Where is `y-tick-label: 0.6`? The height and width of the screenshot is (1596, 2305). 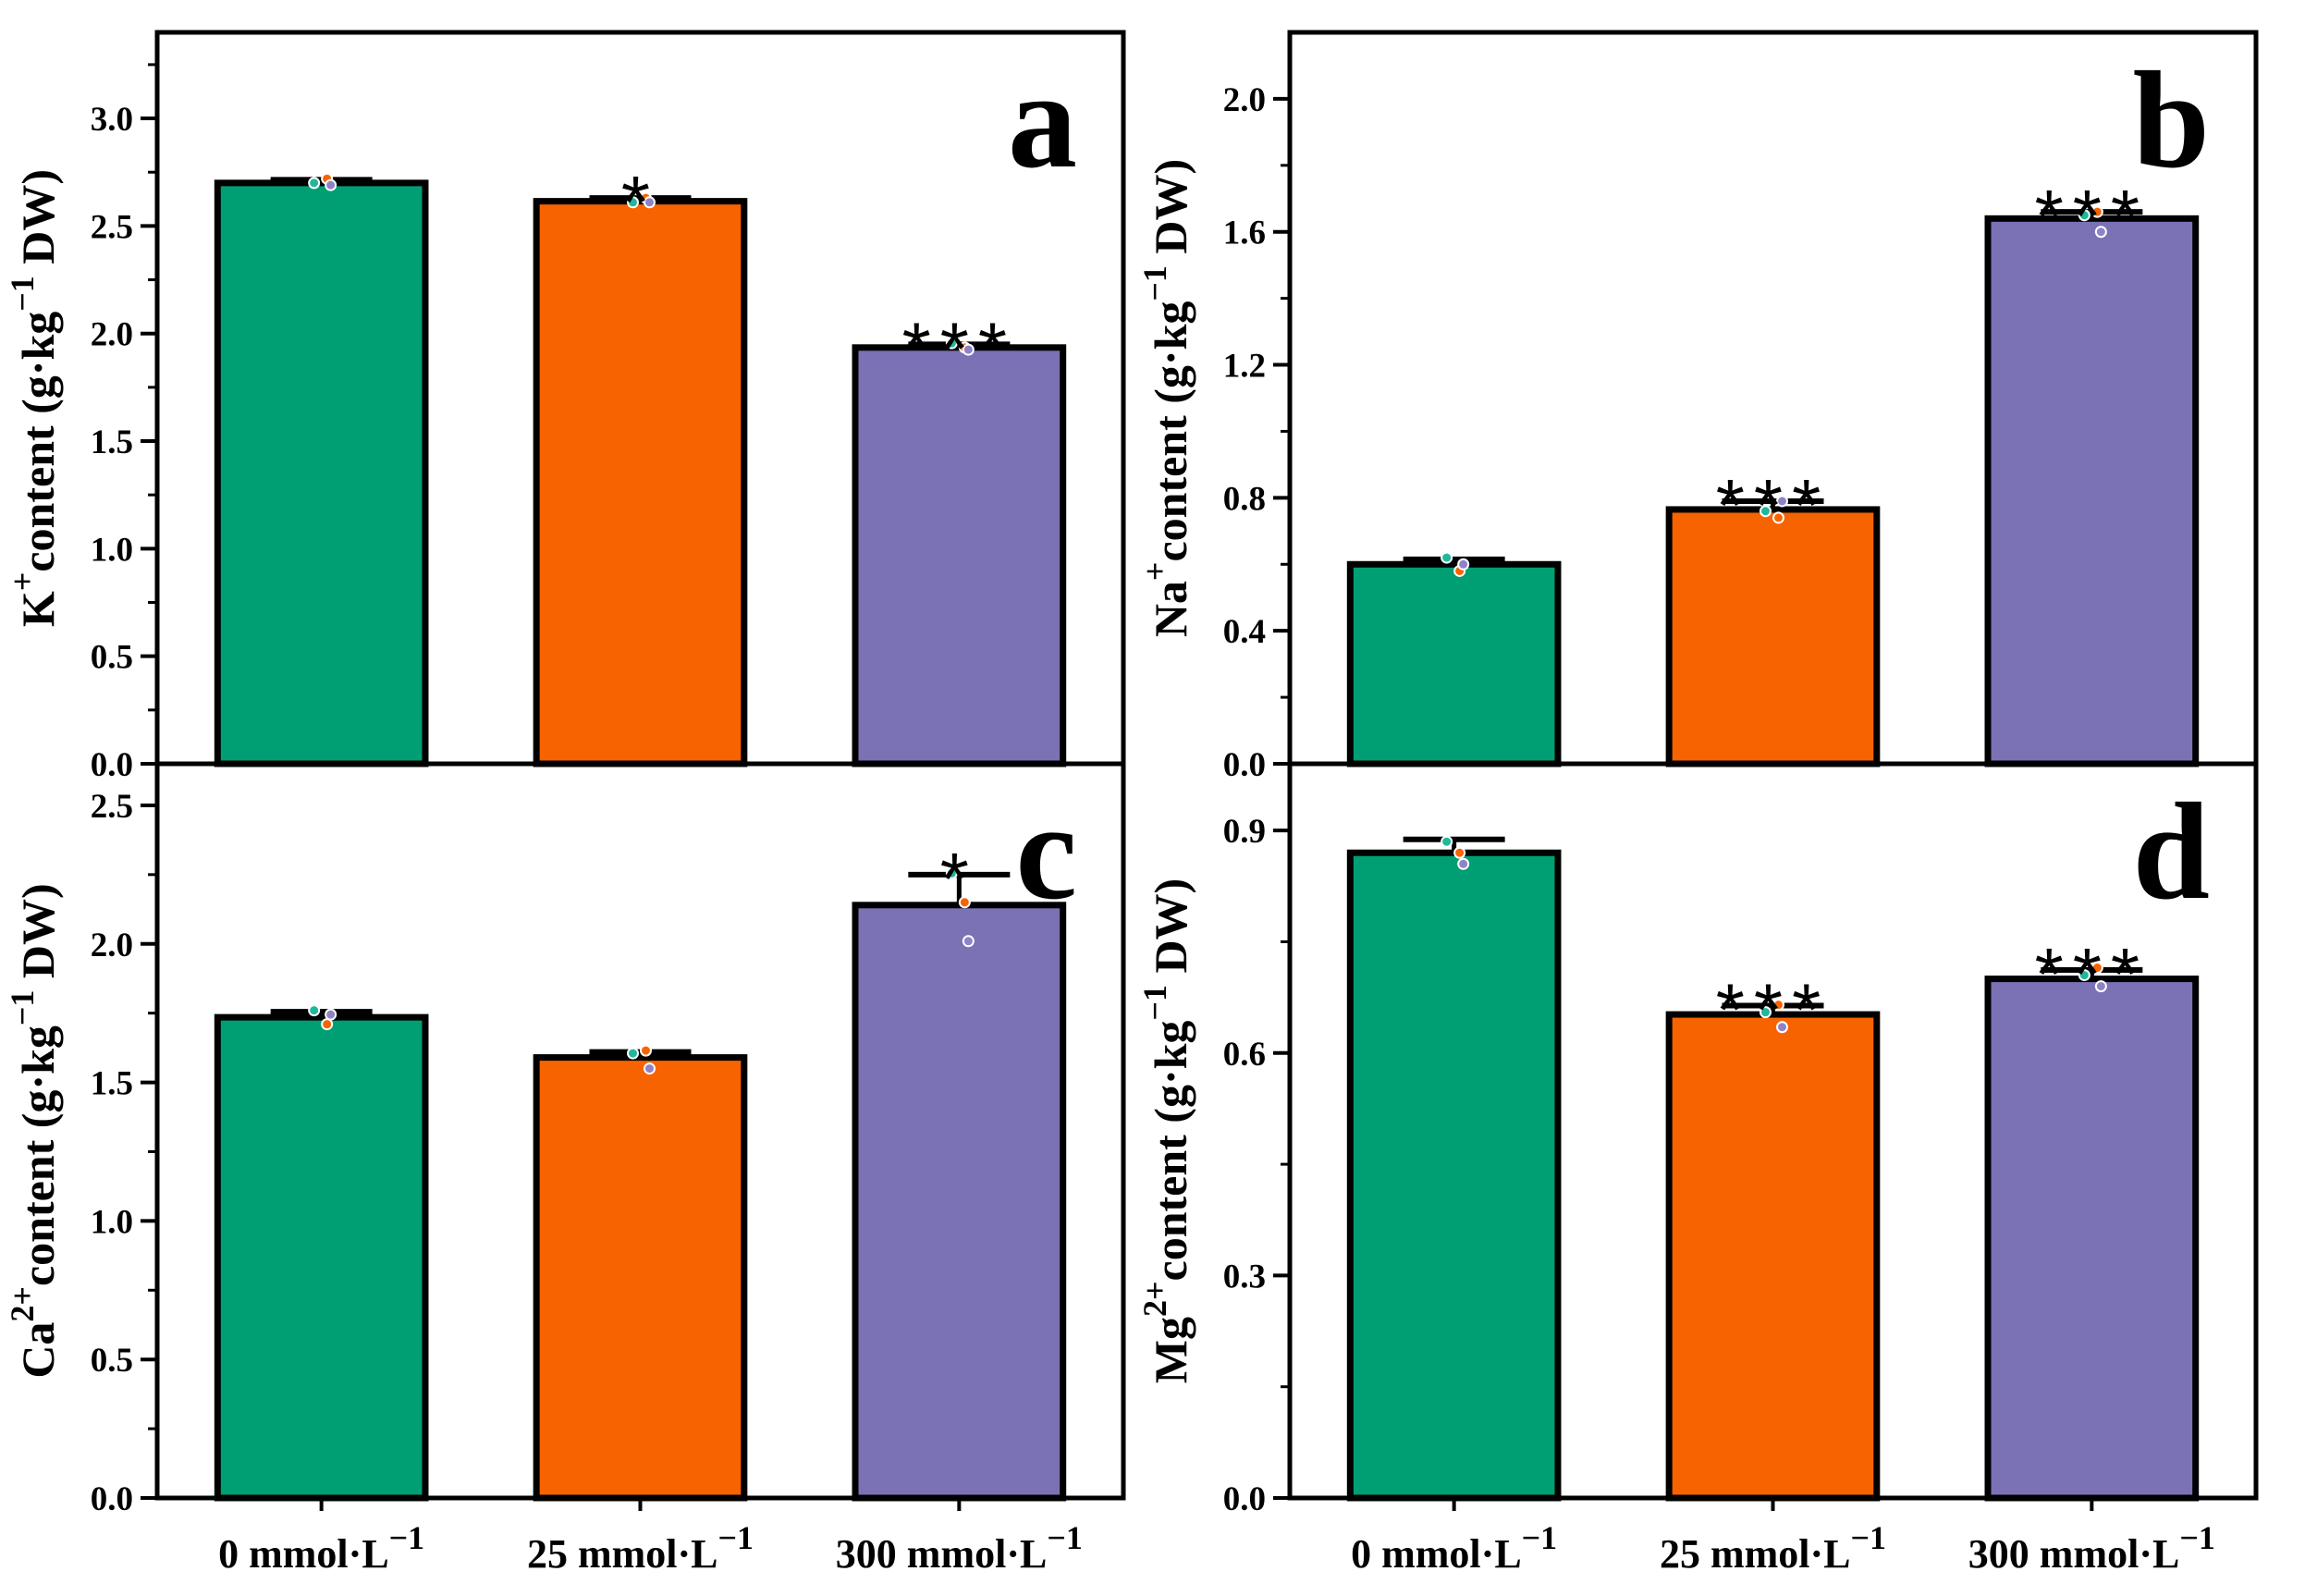
y-tick-label: 0.6 is located at coordinates (1244, 1055).